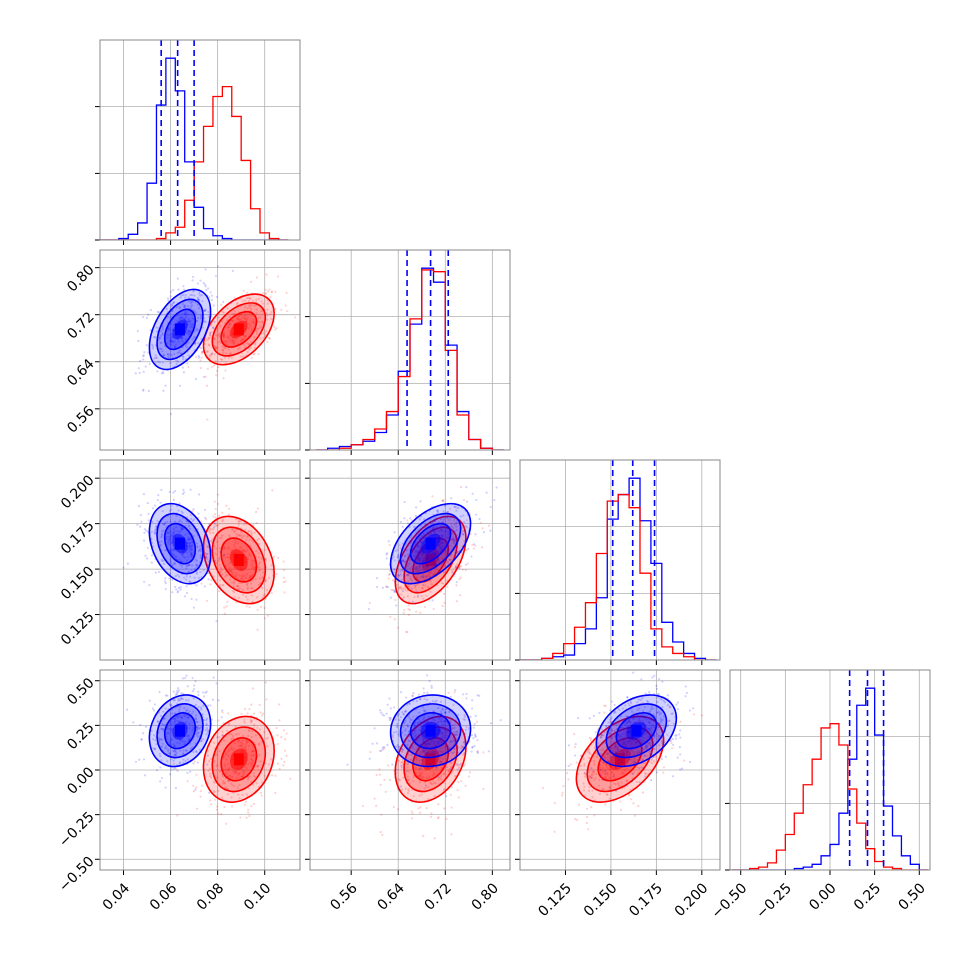 The height and width of the screenshot is (970, 970). Describe the element at coordinates (601, 900) in the screenshot. I see `x-tick-label: 0.150` at that location.